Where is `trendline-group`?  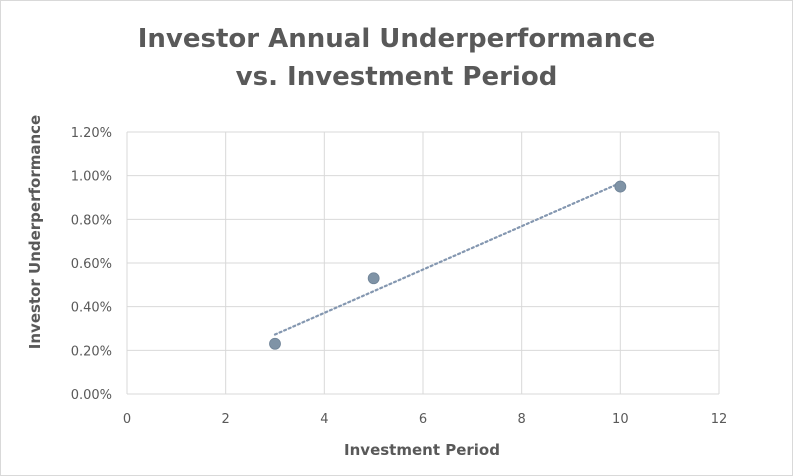 trendline-group is located at coordinates (447, 258).